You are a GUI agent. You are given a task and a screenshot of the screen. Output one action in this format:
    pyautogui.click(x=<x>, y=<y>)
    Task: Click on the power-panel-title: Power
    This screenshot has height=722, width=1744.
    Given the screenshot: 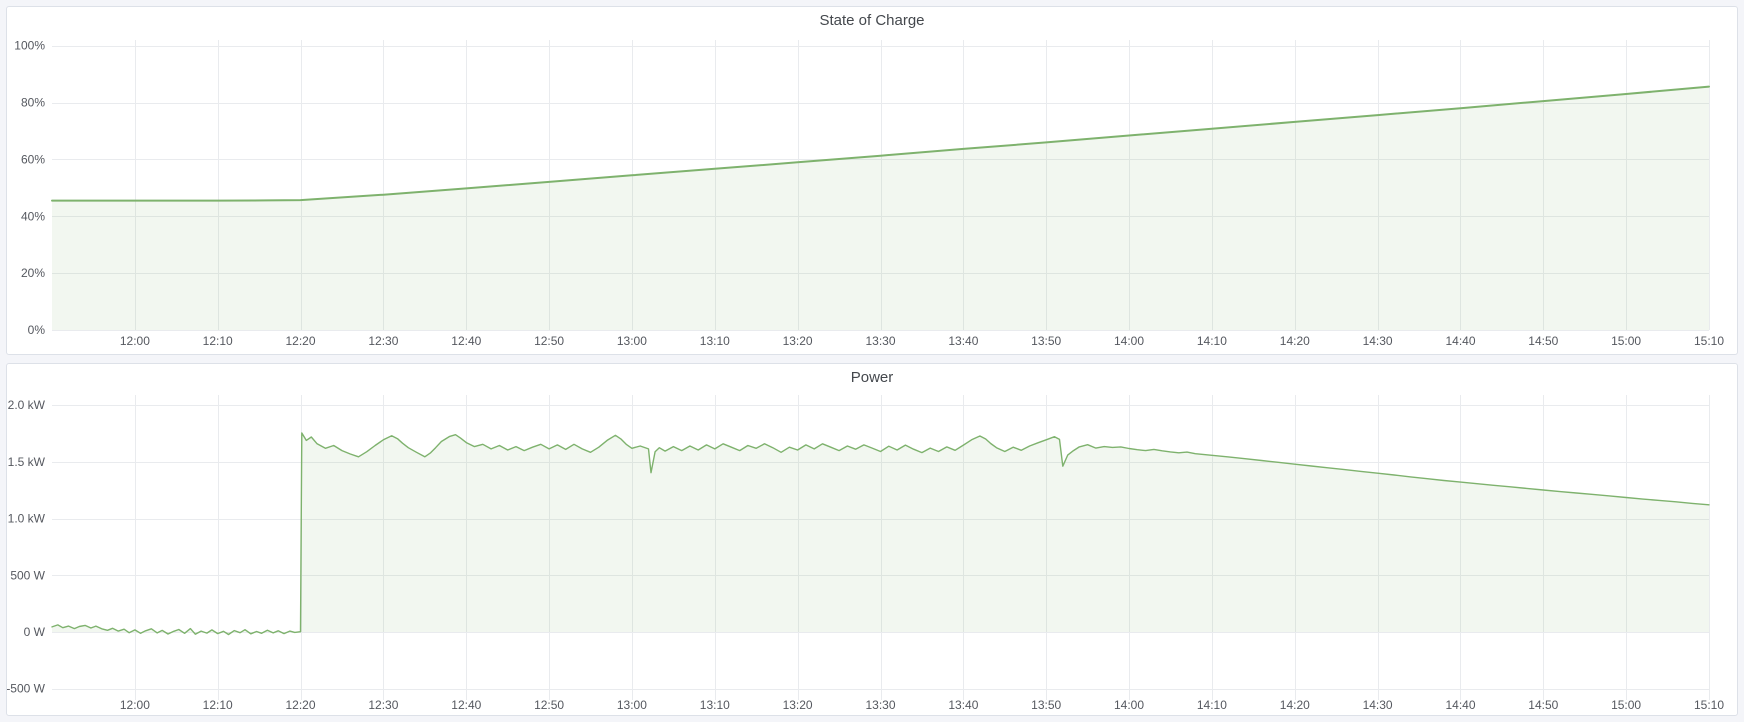 What is the action you would take?
    pyautogui.click(x=872, y=377)
    